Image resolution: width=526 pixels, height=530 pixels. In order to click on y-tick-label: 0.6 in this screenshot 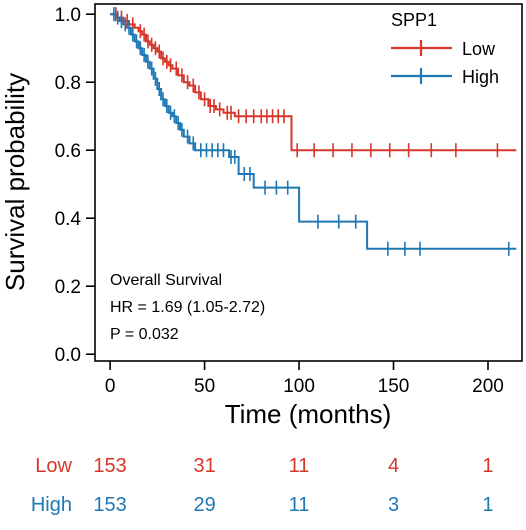, I will do `click(68, 151)`.